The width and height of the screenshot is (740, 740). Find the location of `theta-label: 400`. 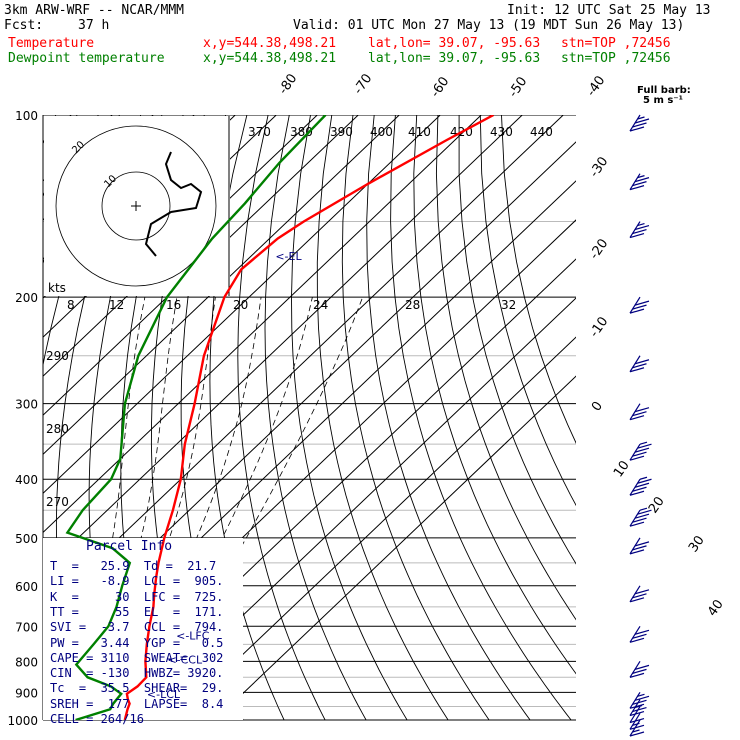

theta-label: 400 is located at coordinates (381, 132).